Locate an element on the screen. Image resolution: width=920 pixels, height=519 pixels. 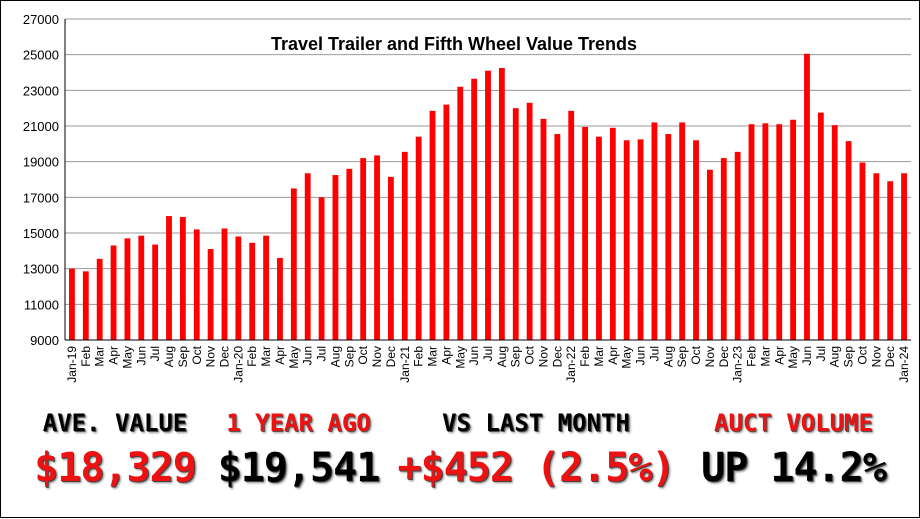
y-tick-label: 21000 is located at coordinates (41, 126).